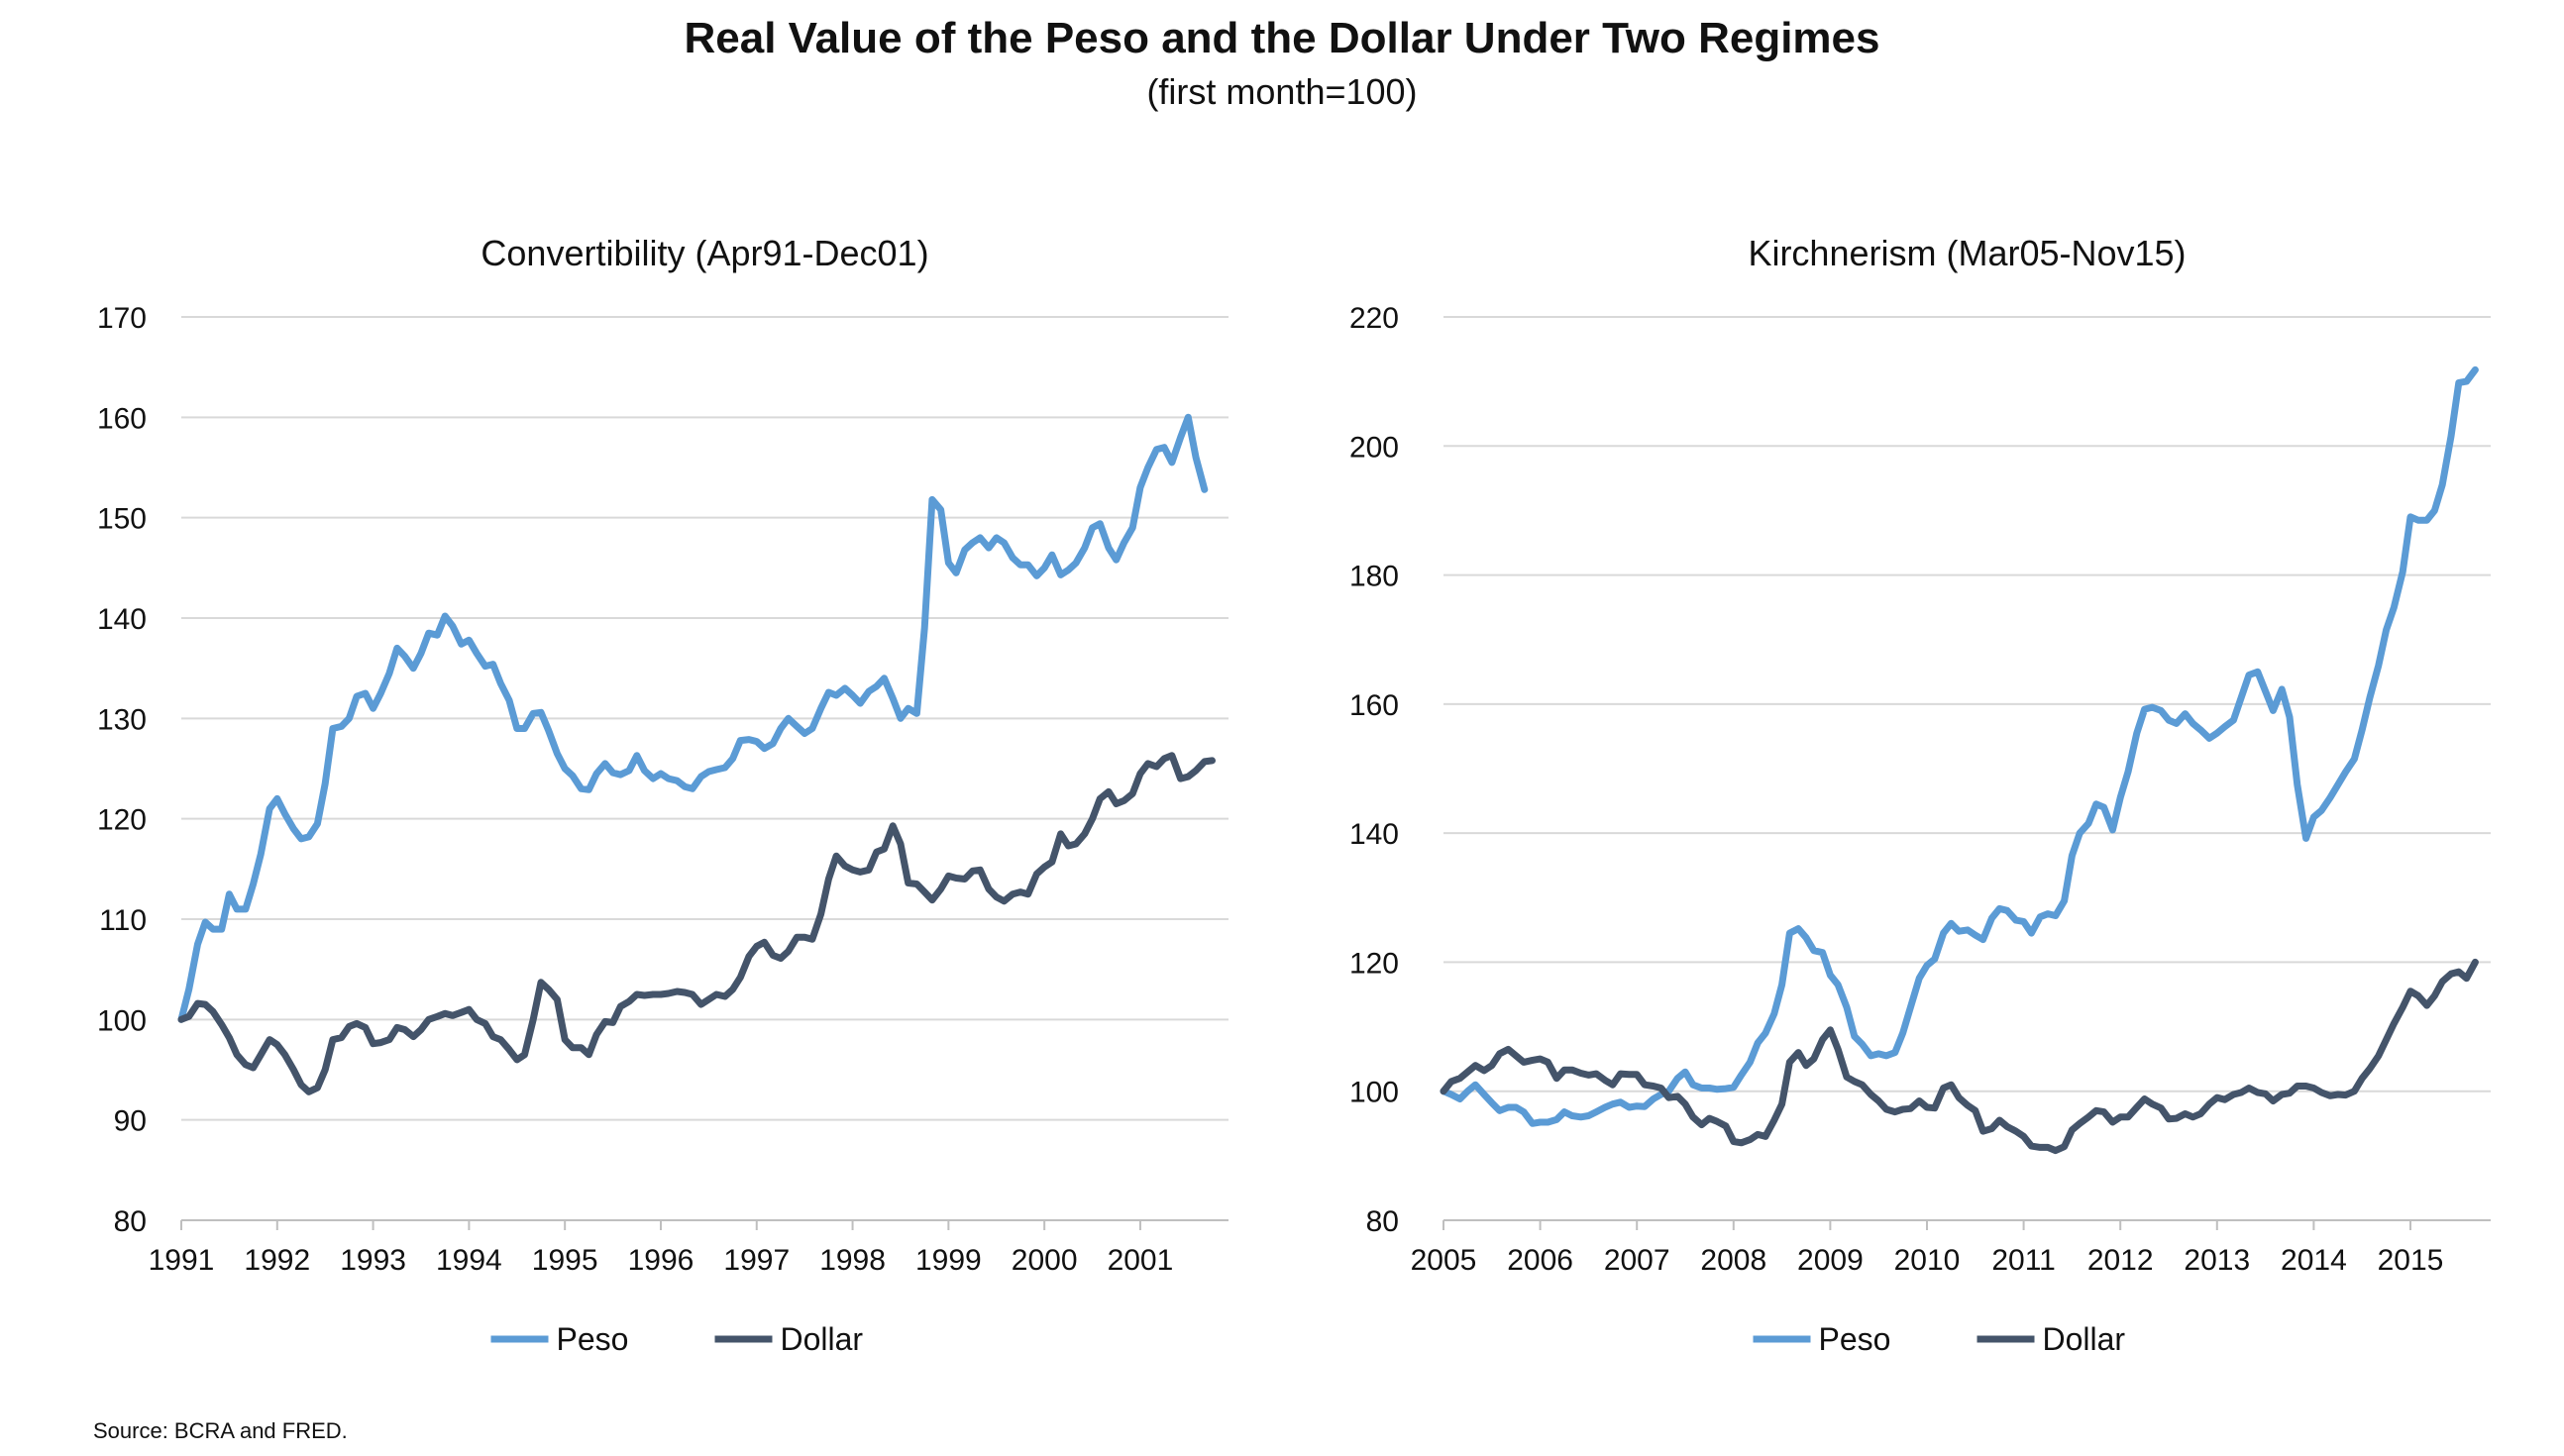  Describe the element at coordinates (704, 253) in the screenshot. I see `convertibility-chart-title: Convertibility (Apr91-Dec01)` at that location.